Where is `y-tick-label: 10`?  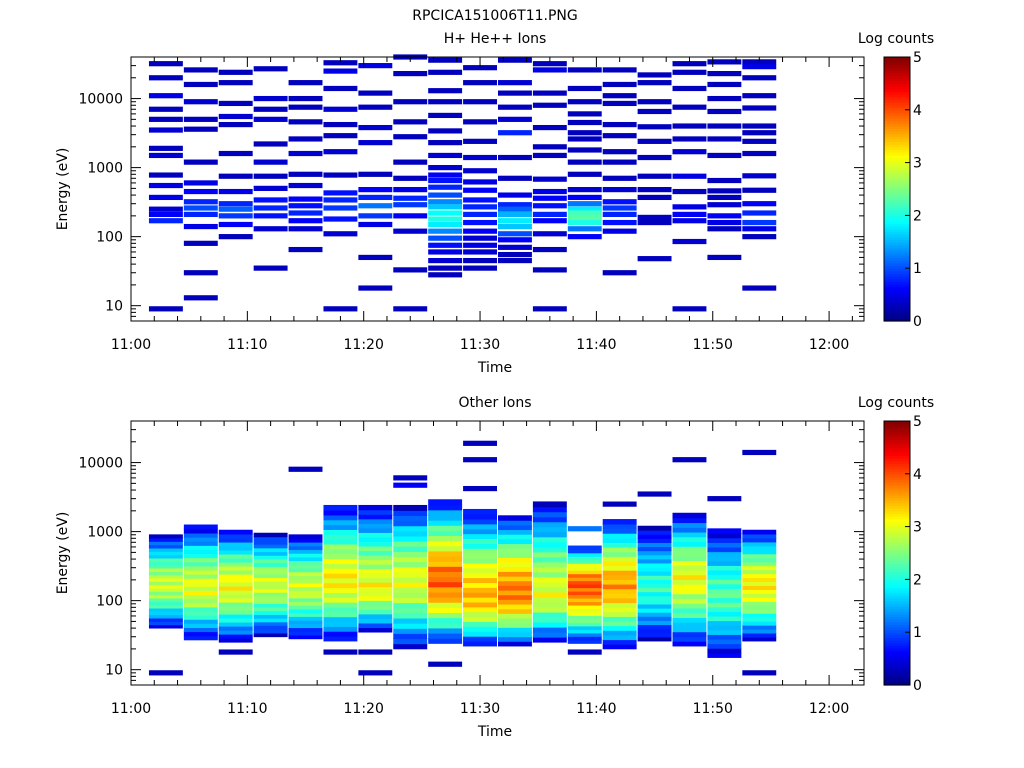 y-tick-label: 10 is located at coordinates (114, 307).